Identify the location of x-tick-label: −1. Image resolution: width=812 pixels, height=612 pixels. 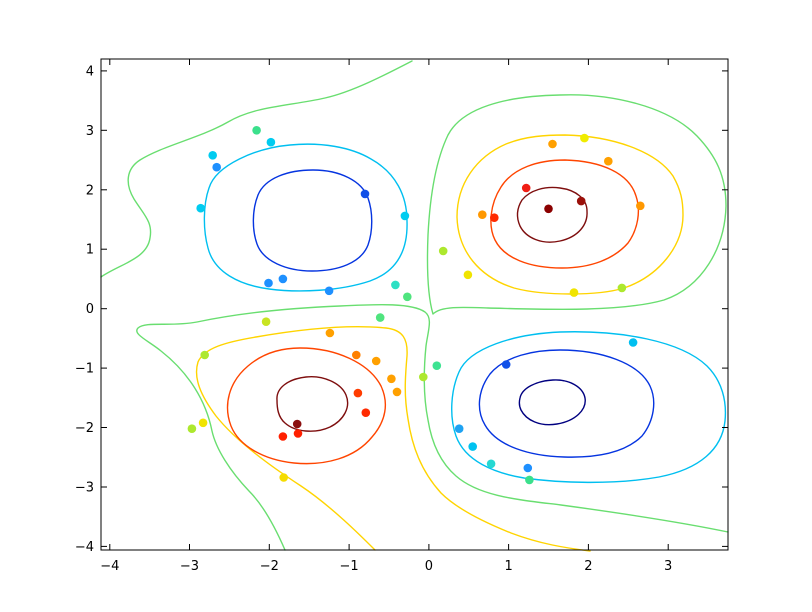
(349, 566).